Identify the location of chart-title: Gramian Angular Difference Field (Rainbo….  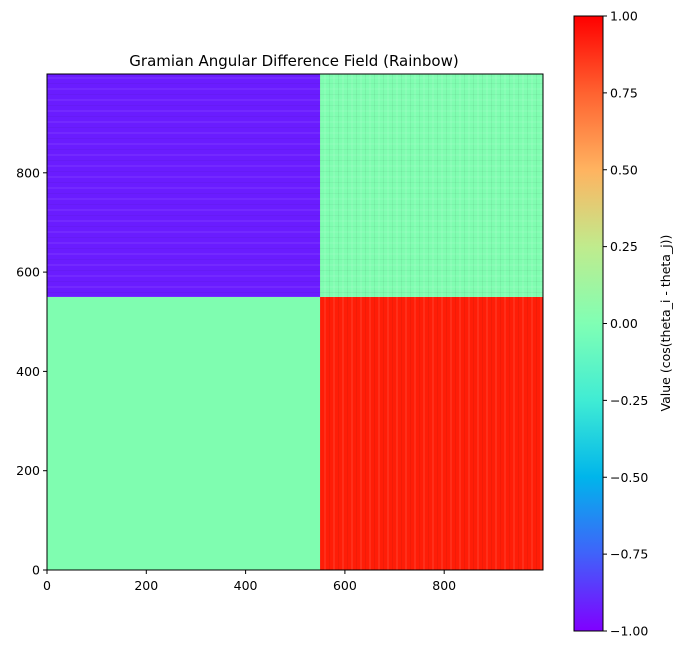
(293, 61).